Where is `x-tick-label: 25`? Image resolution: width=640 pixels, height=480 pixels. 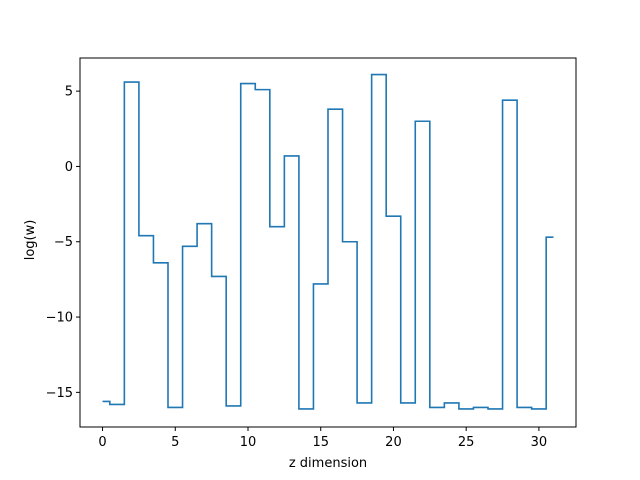
x-tick-label: 25 is located at coordinates (466, 442).